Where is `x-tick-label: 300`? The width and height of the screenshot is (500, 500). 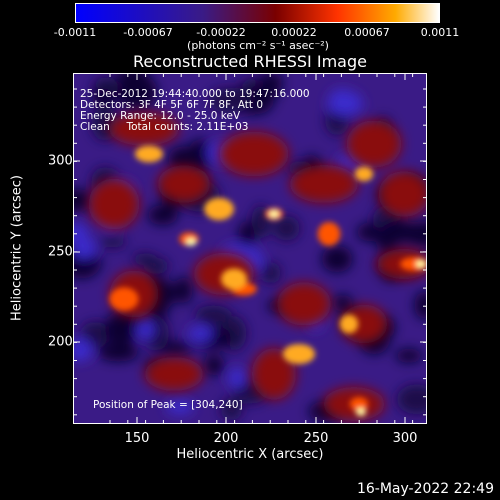
x-tick-label: 300 is located at coordinates (405, 438).